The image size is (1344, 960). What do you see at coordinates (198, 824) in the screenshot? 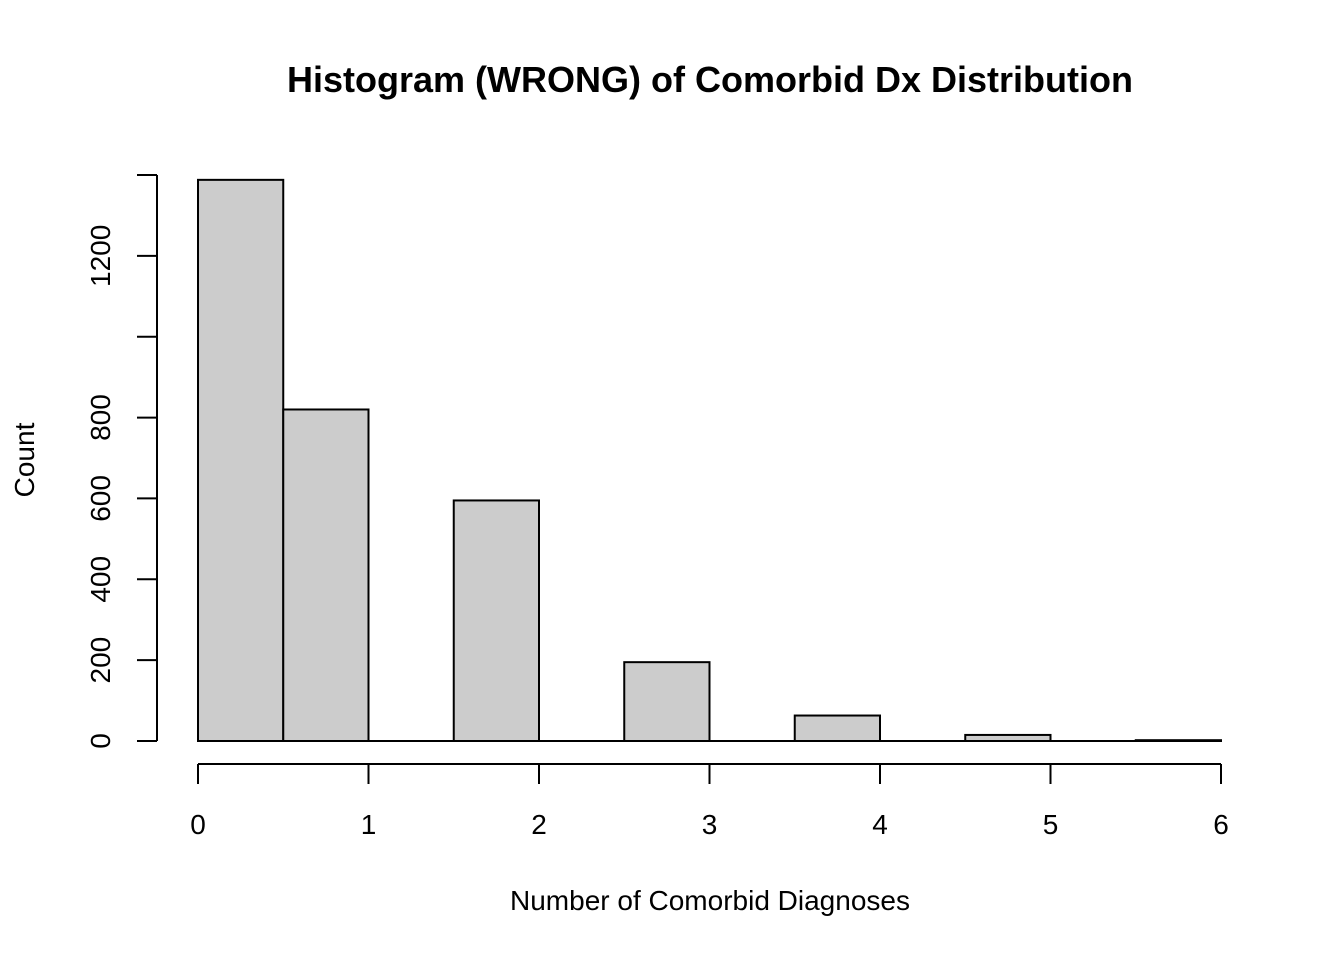
I see `x-tick-label-0: 0` at bounding box center [198, 824].